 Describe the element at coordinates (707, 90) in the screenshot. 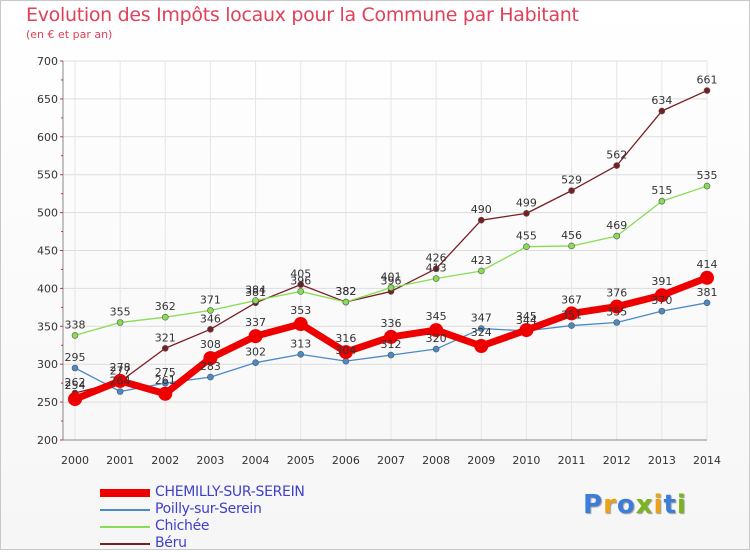

I see `data-point-3-2014` at that location.